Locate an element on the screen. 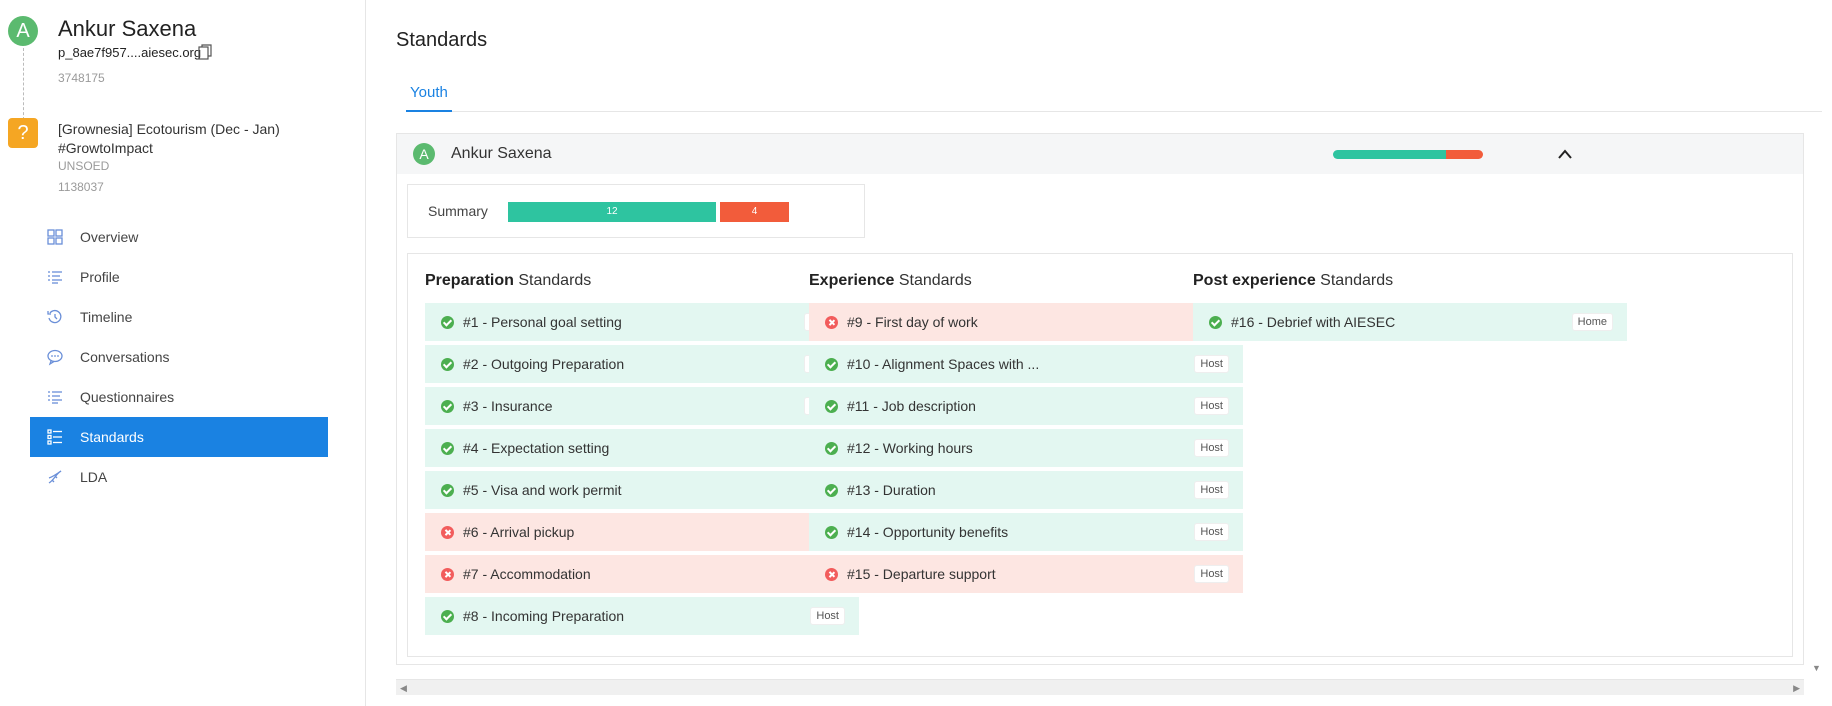 Image resolution: width=1832 pixels, height=706 pixels. sidebar-item-lda: LDA is located at coordinates (179, 477).